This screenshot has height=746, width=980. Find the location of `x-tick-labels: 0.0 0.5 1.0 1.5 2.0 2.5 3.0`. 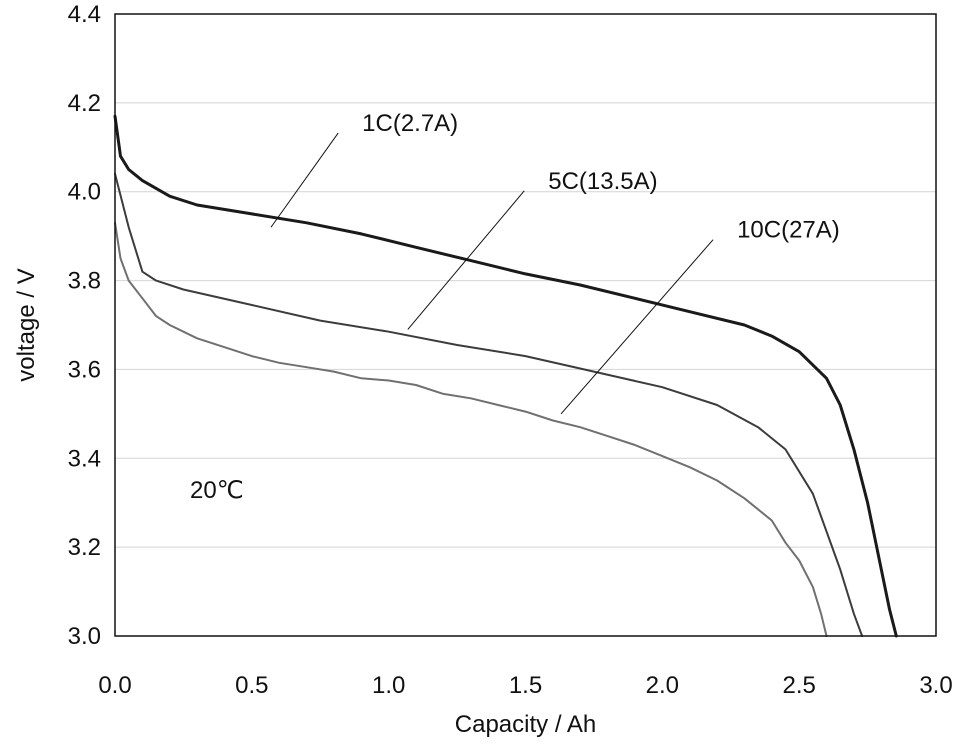

x-tick-labels: 0.0 0.5 1.0 1.5 2.0 2.5 3.0 is located at coordinates (525, 685).